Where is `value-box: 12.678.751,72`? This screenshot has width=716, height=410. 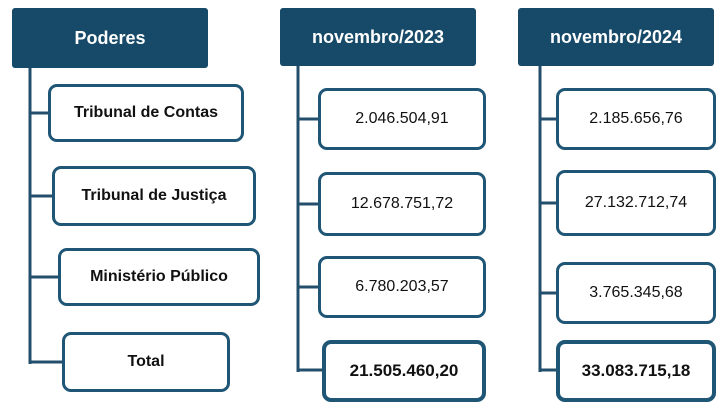 value-box: 12.678.751,72 is located at coordinates (402, 204).